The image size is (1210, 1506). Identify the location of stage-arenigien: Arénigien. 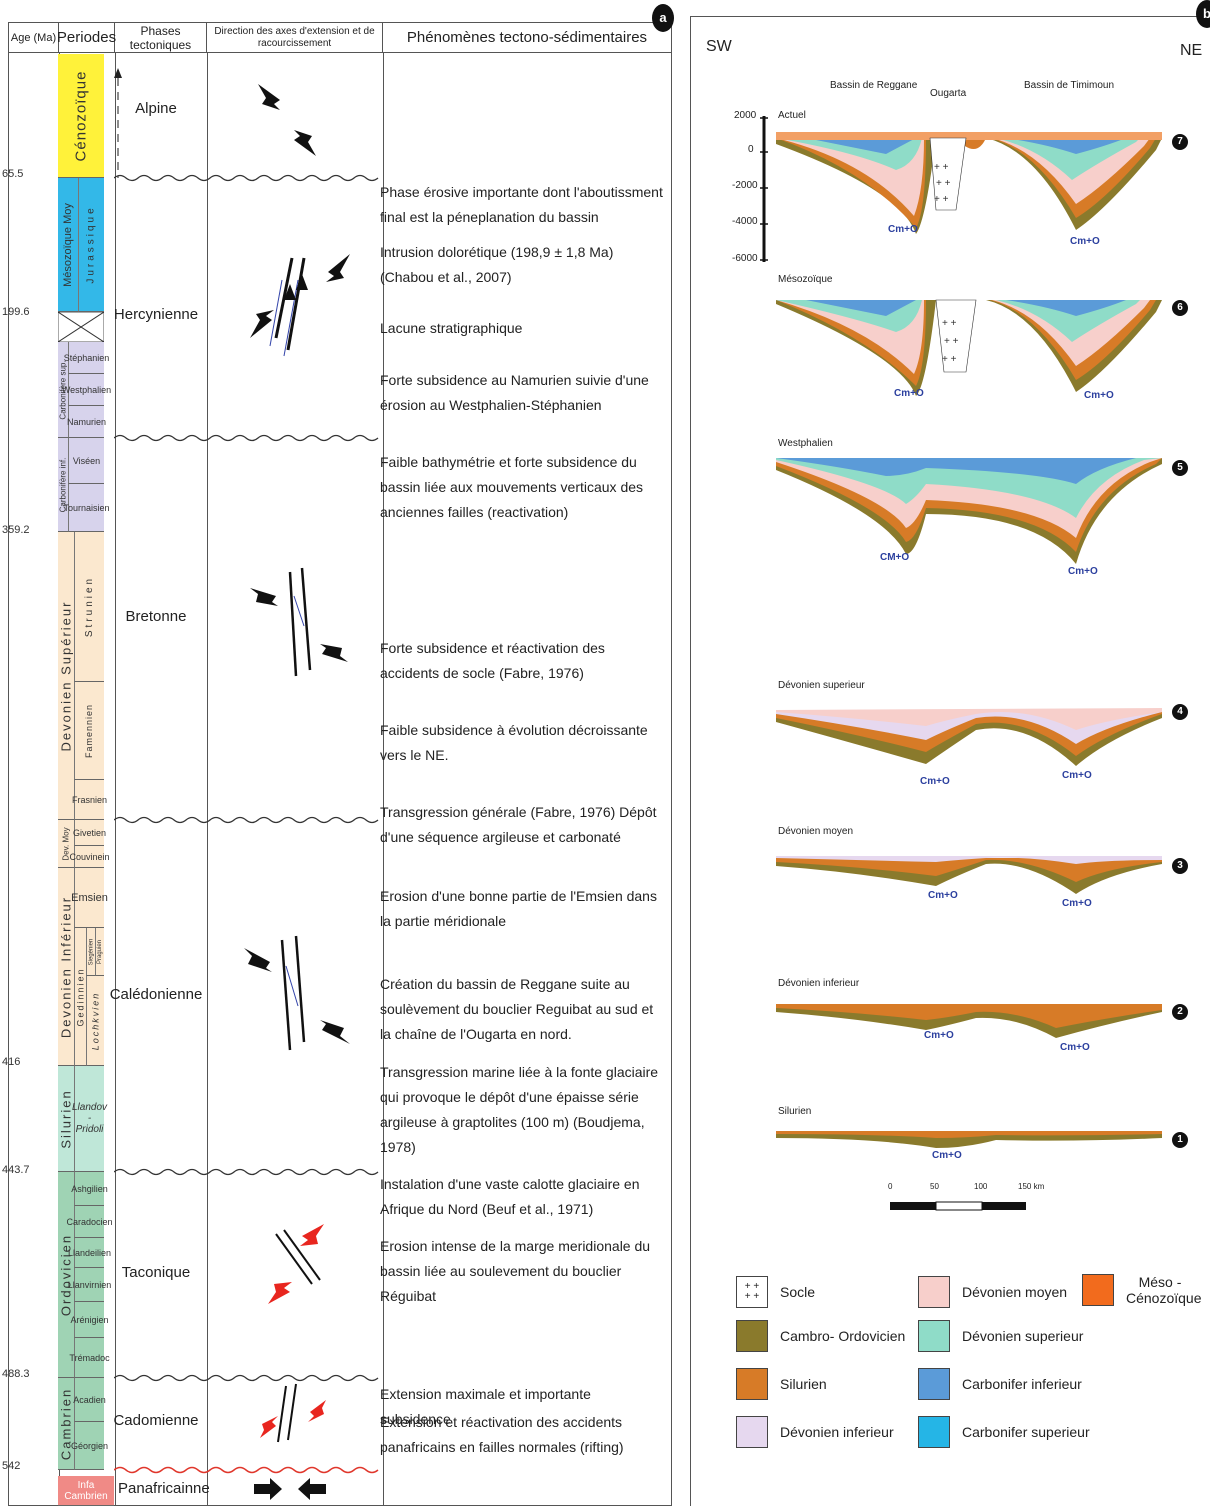
(89, 1320).